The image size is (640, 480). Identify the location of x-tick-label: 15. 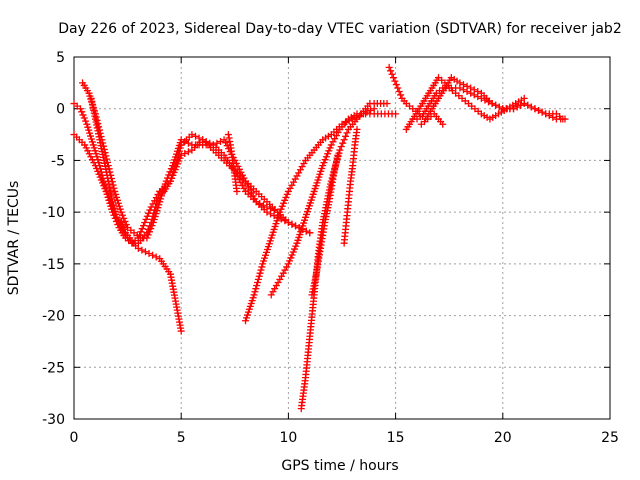
(396, 438).